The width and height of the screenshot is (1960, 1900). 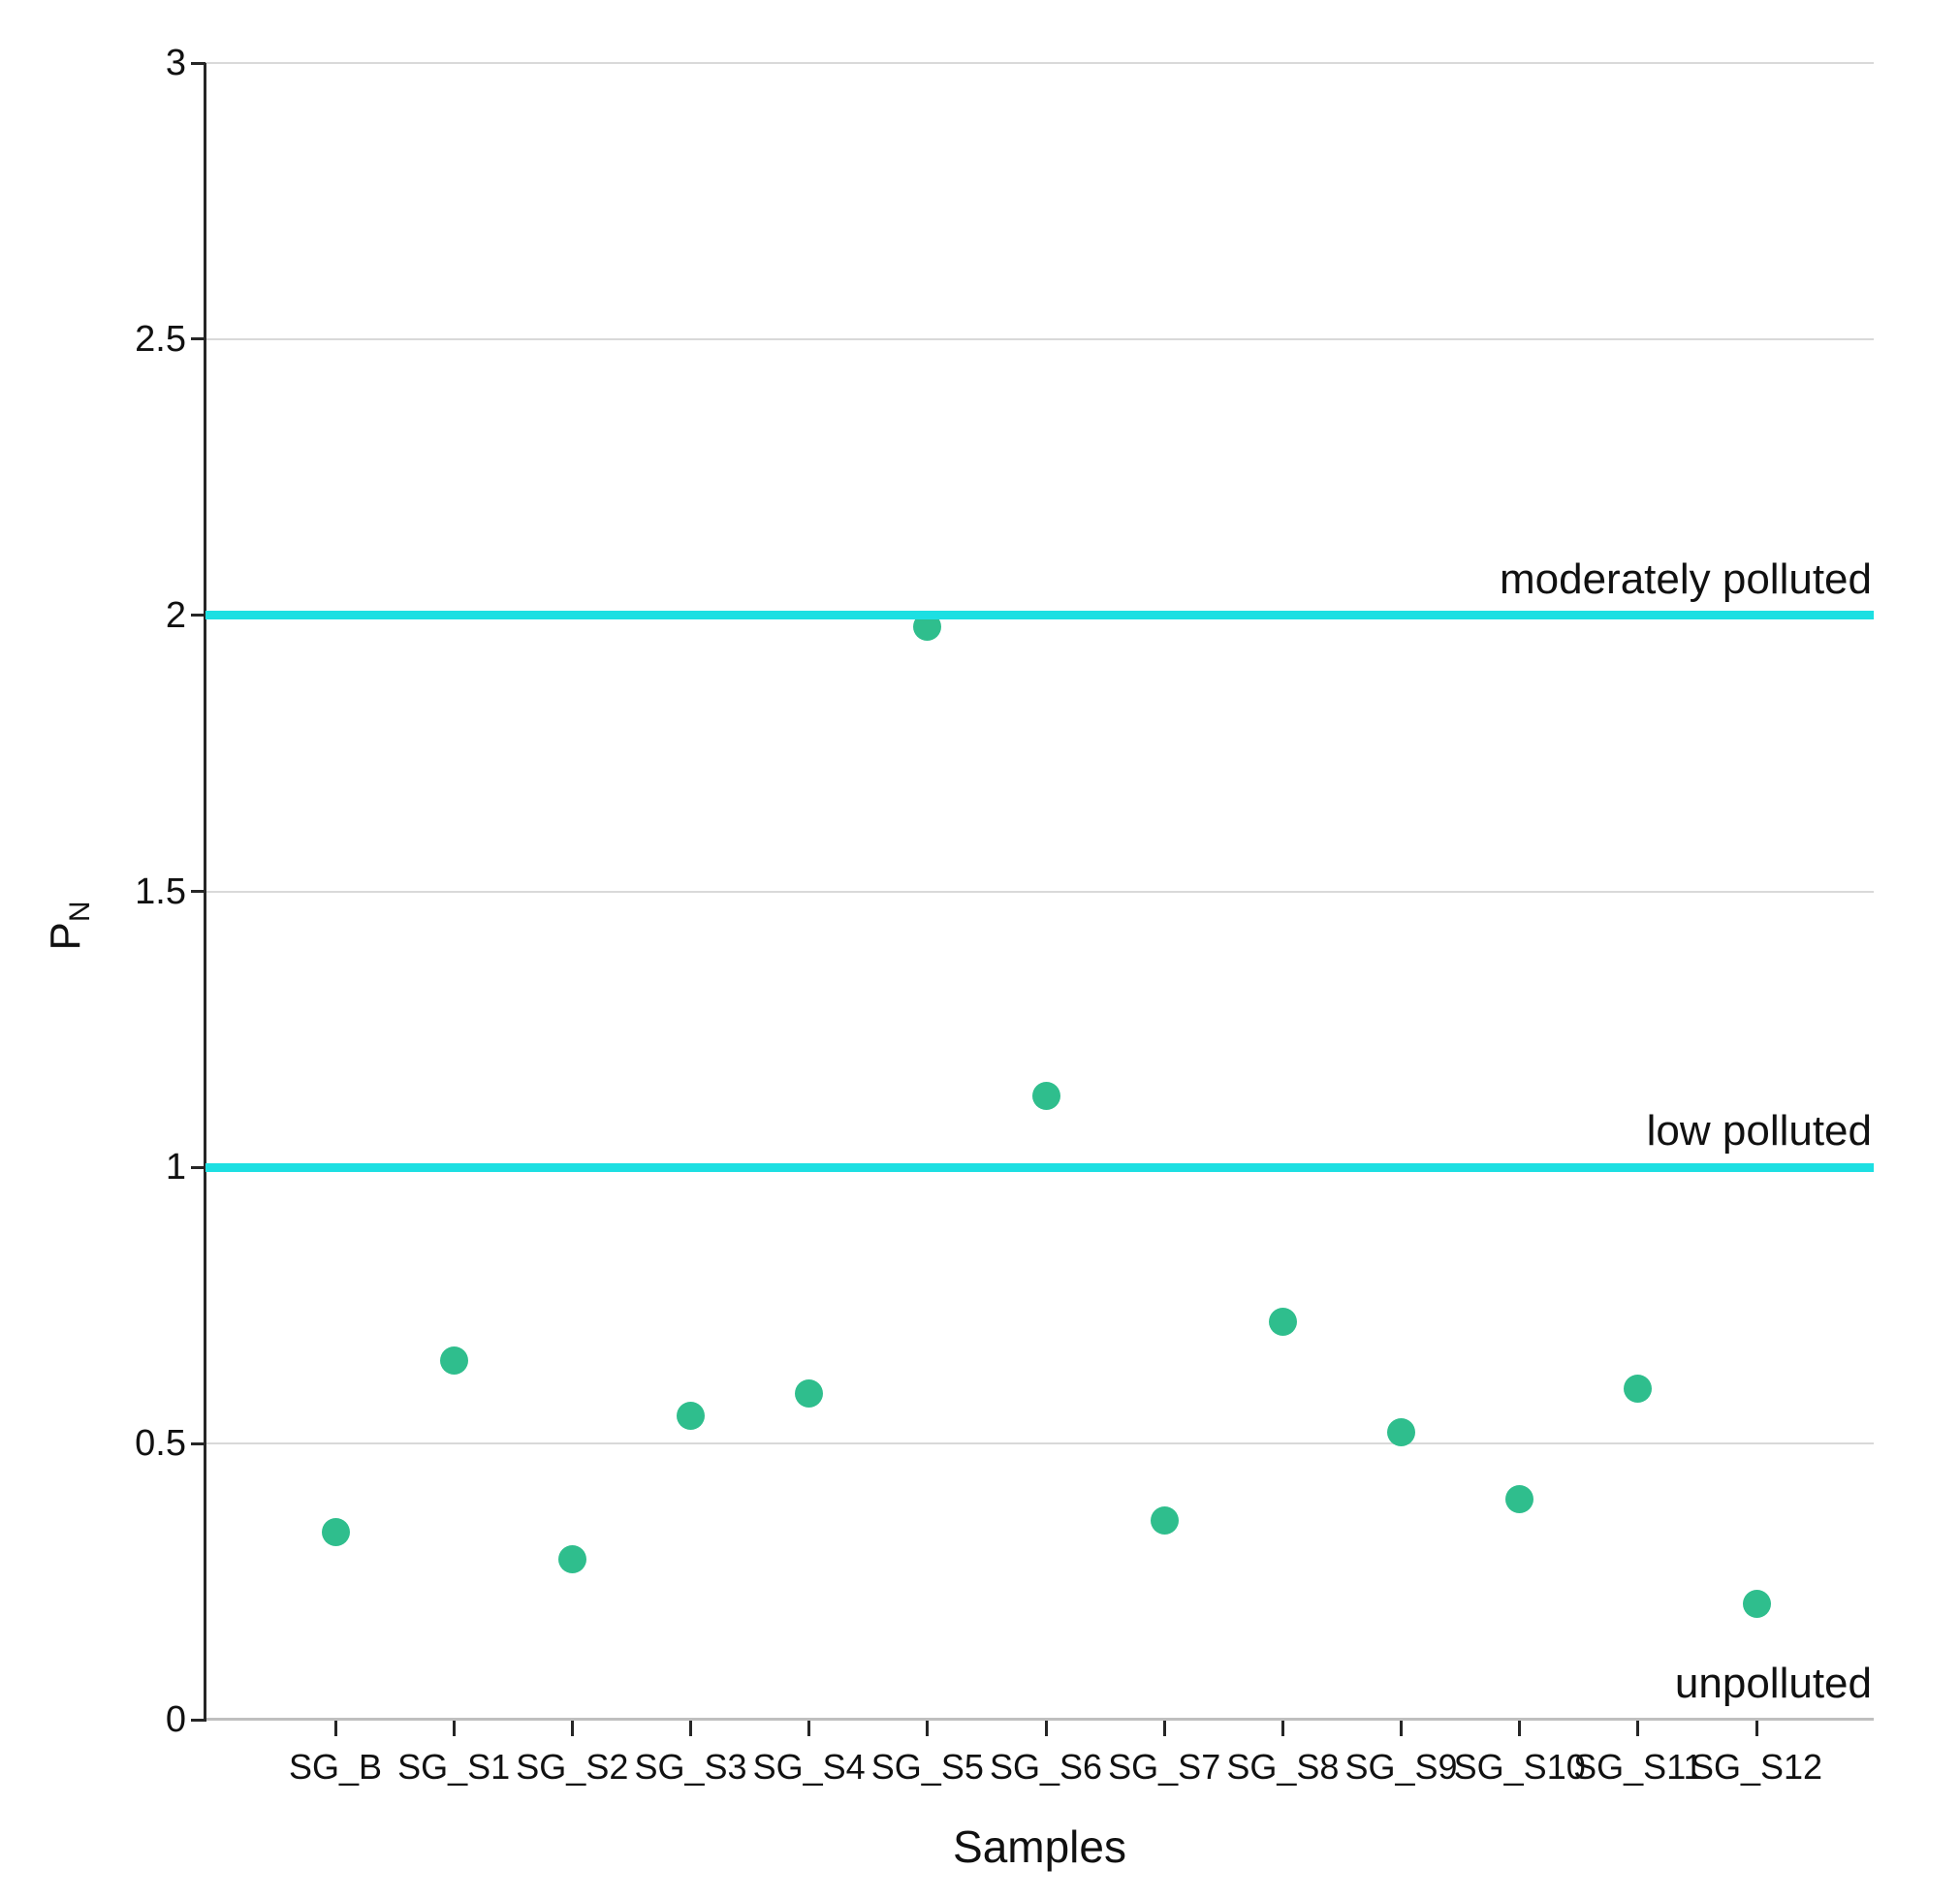 I want to click on x-tick-label-SG_S4: SG_S4, so click(x=809, y=1767).